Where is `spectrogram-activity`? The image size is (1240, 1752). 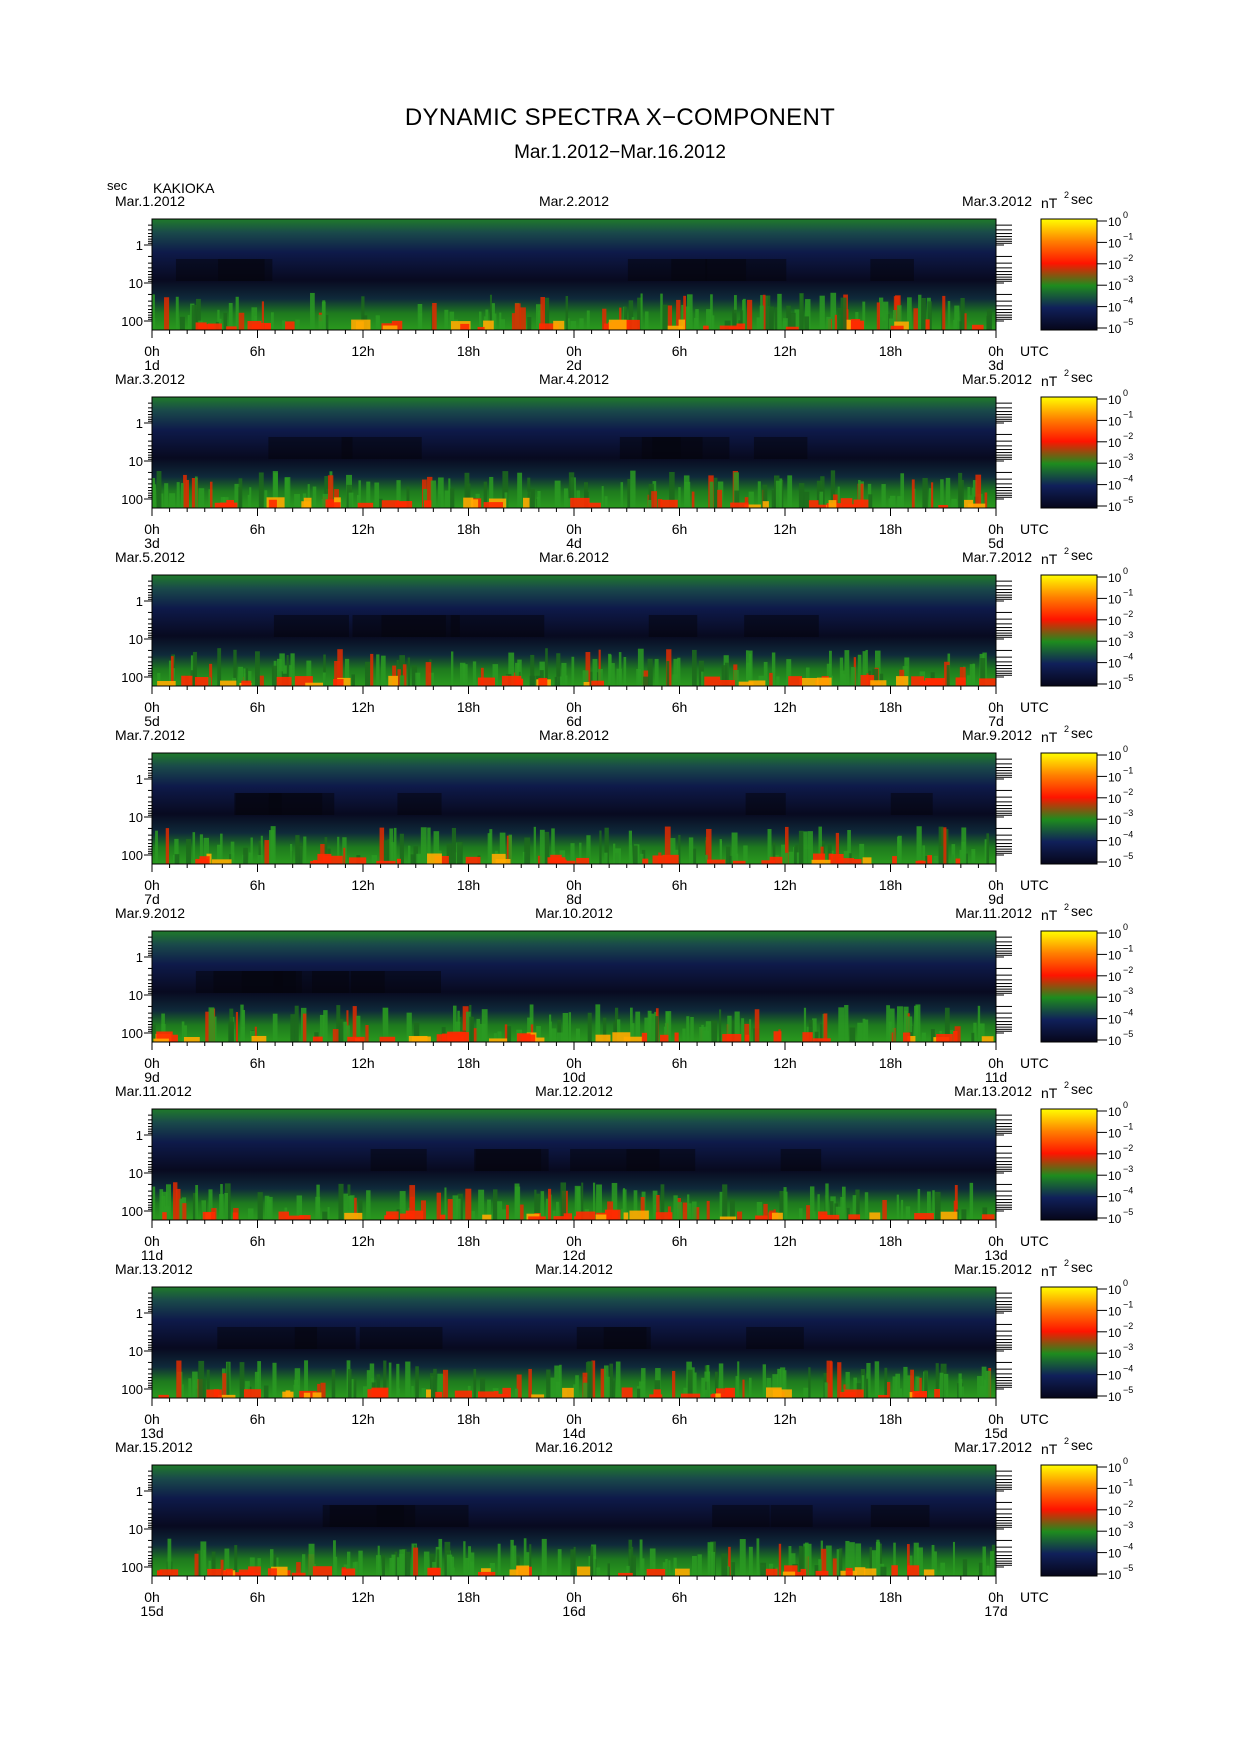 spectrogram-activity is located at coordinates (575, 1362).